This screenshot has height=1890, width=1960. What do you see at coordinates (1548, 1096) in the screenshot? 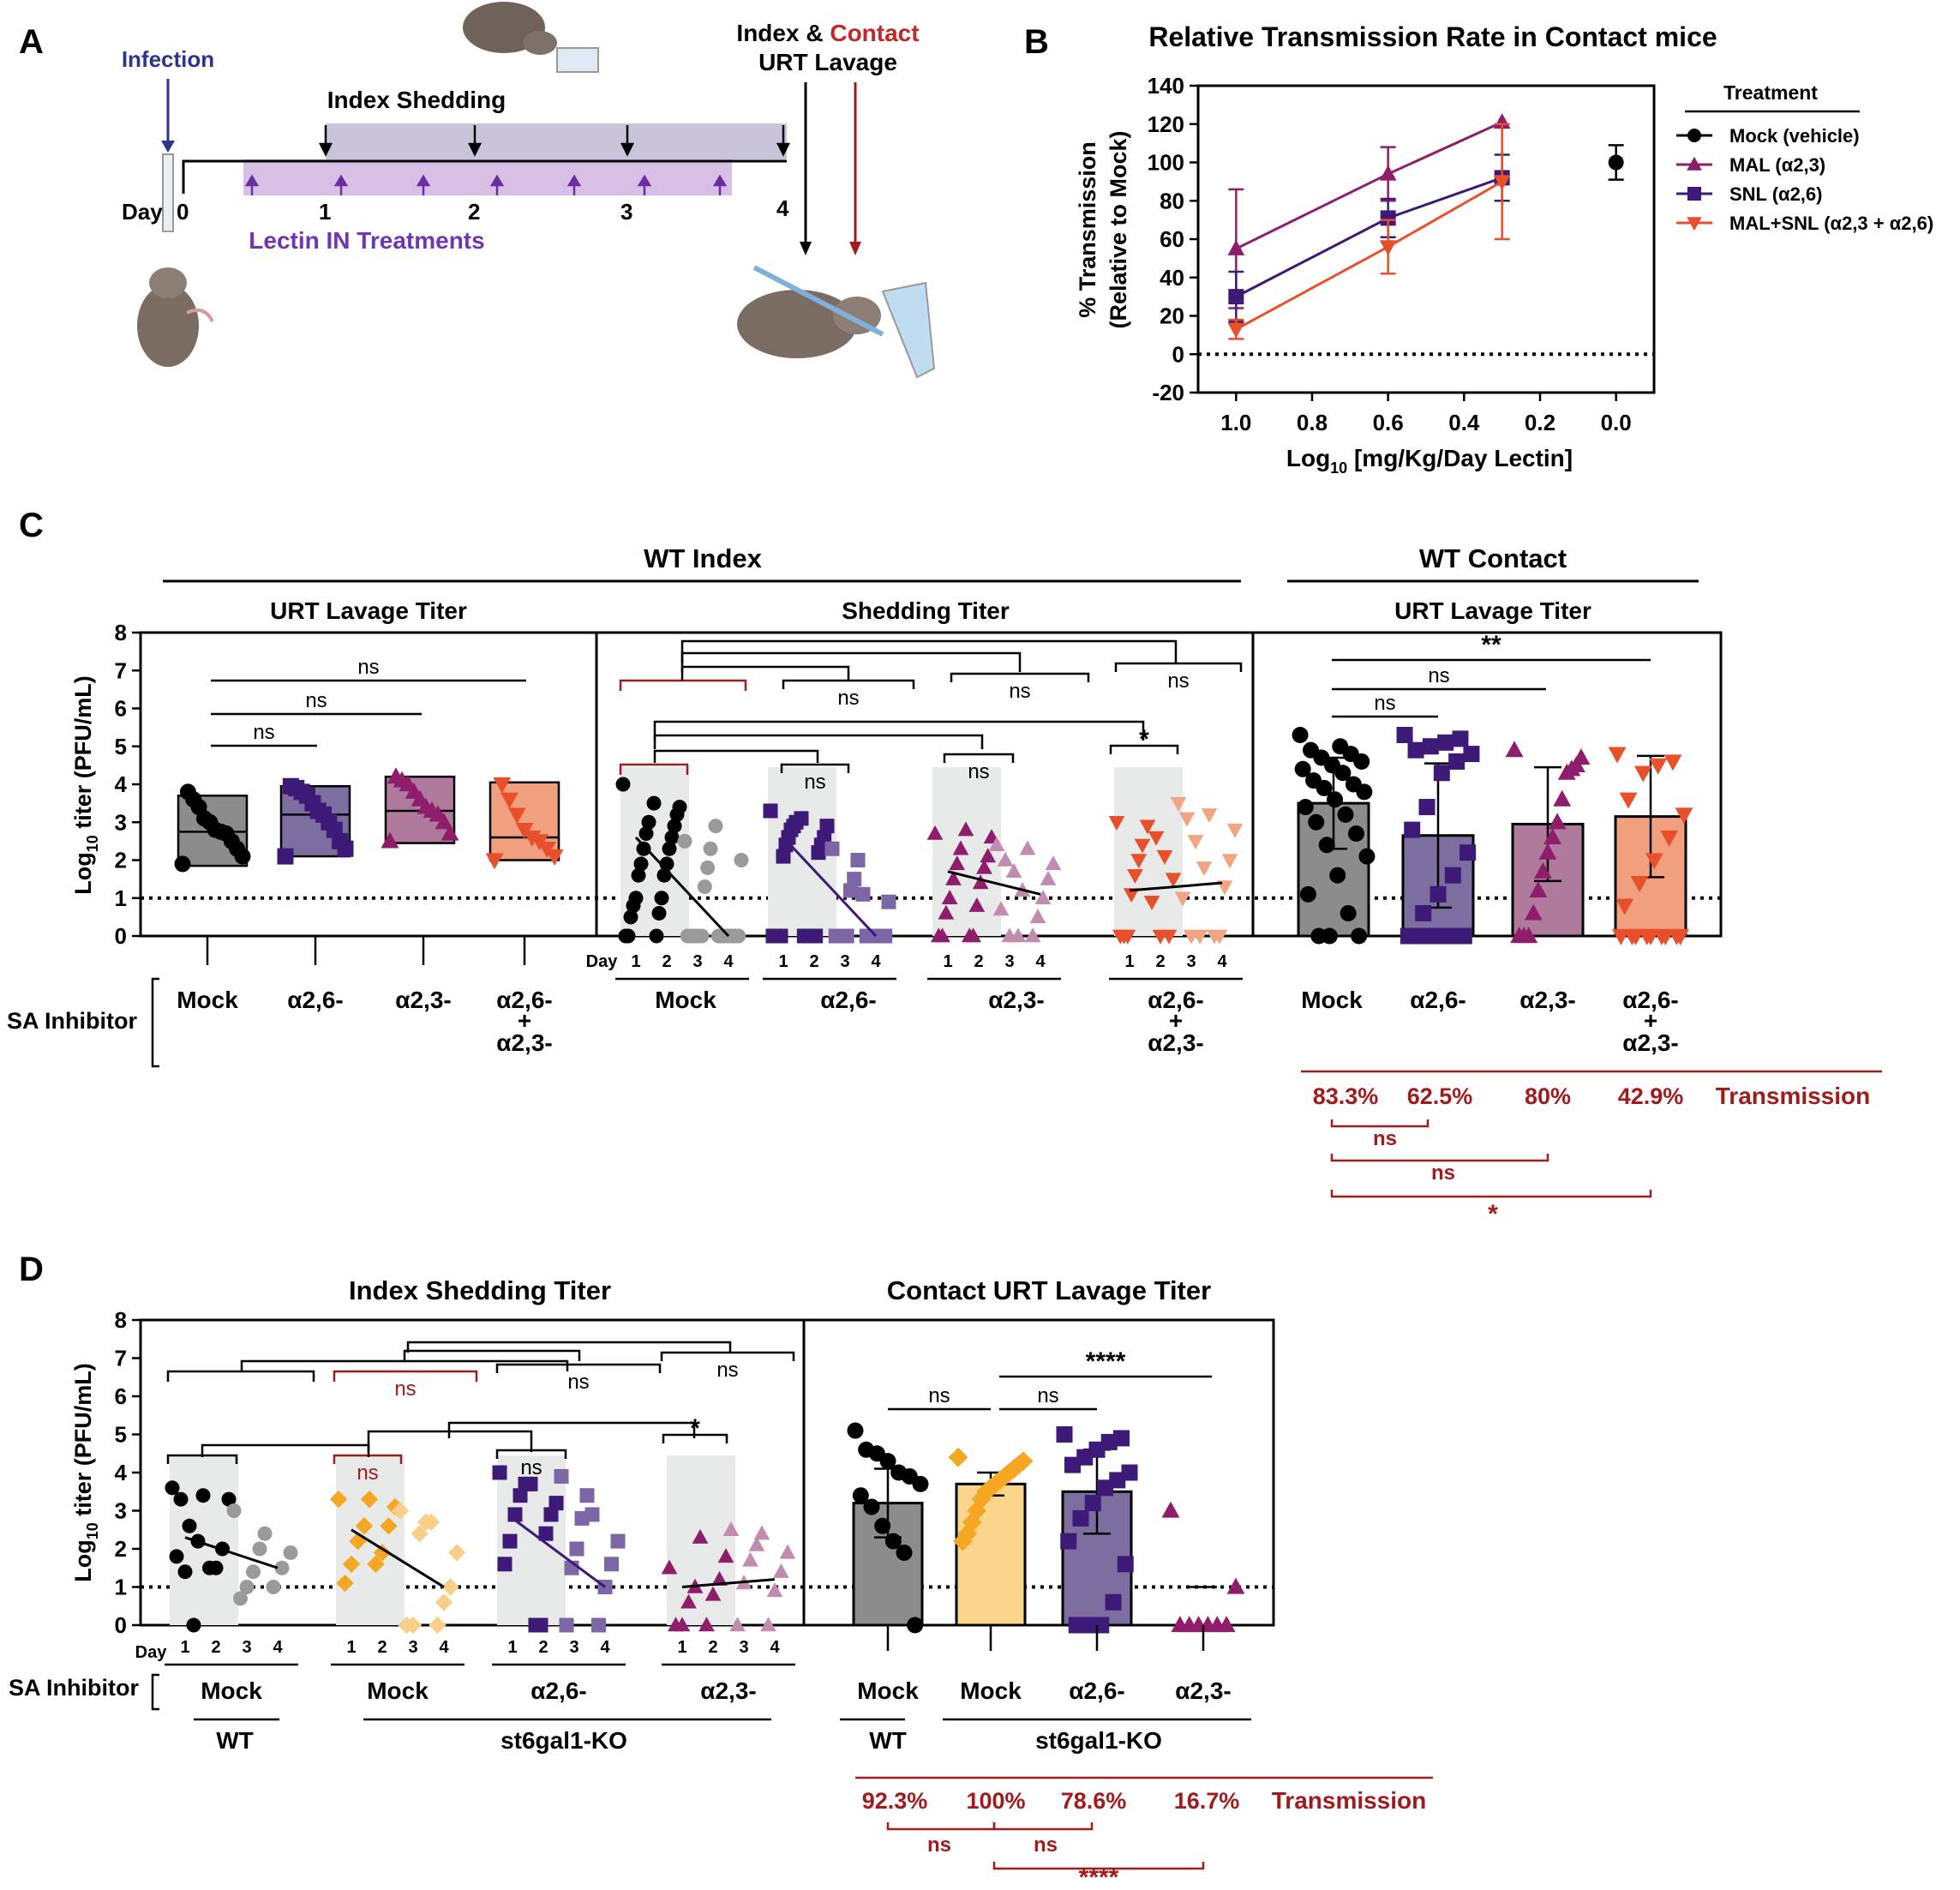
I see `c-transmission-value: 80%` at bounding box center [1548, 1096].